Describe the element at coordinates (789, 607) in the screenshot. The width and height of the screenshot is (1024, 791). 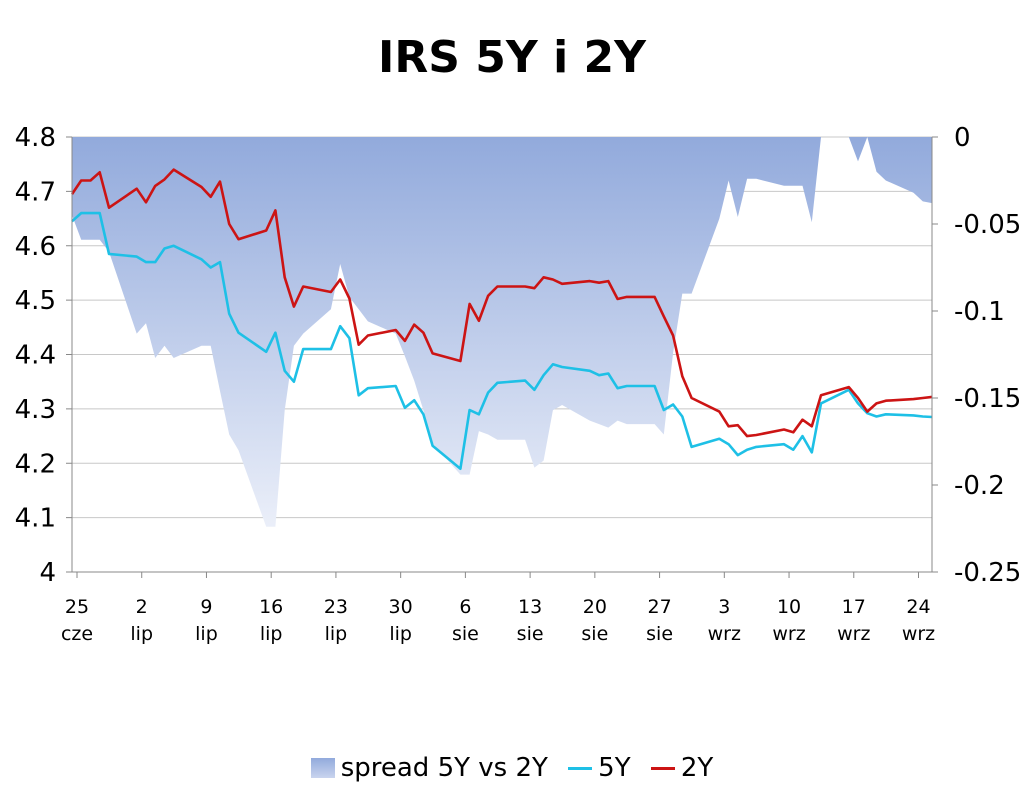
I see `x-tick-day: 10` at that location.